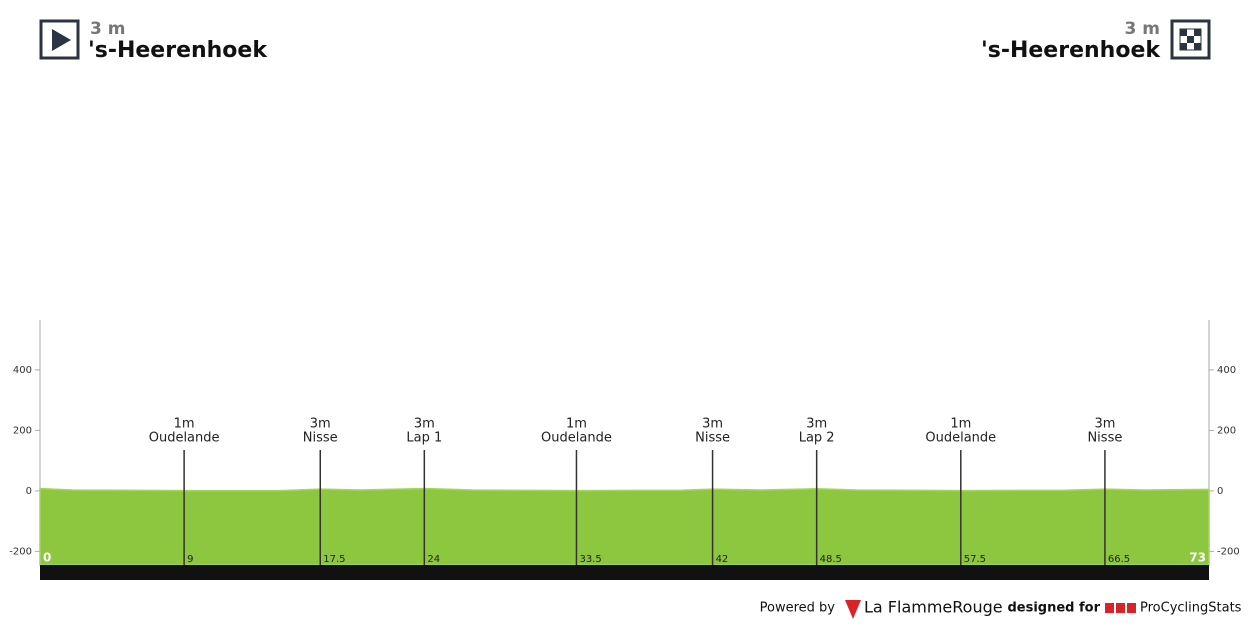  I want to click on pcs-logo, so click(1120, 608).